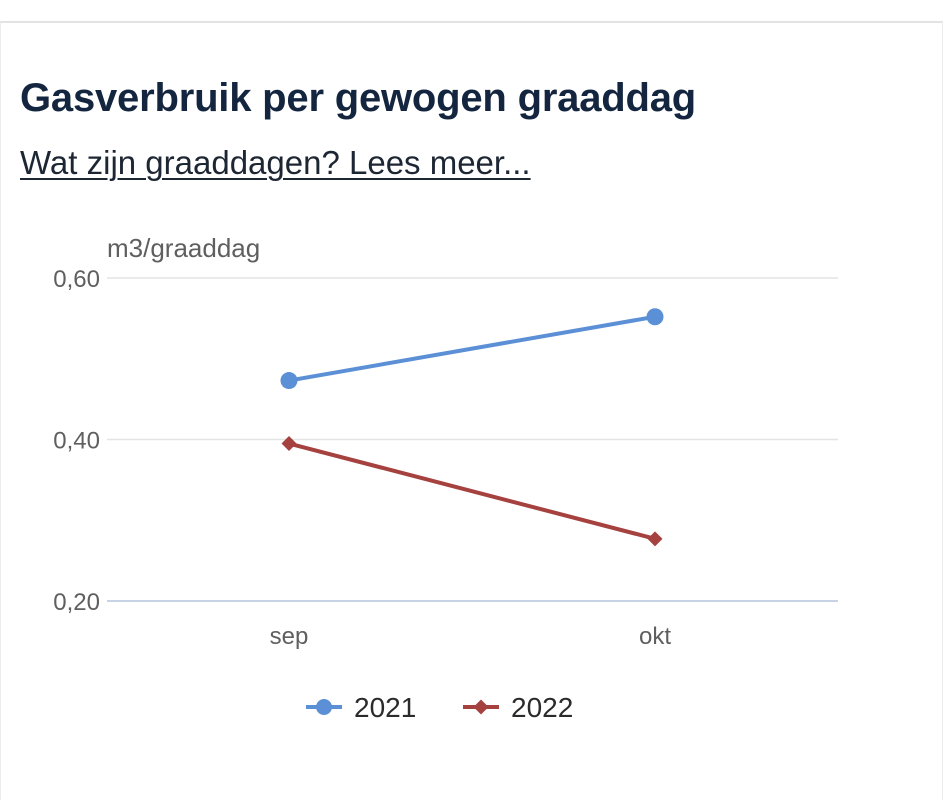 The height and width of the screenshot is (800, 945). Describe the element at coordinates (655, 317) in the screenshot. I see `data-point-2021-okt` at that location.